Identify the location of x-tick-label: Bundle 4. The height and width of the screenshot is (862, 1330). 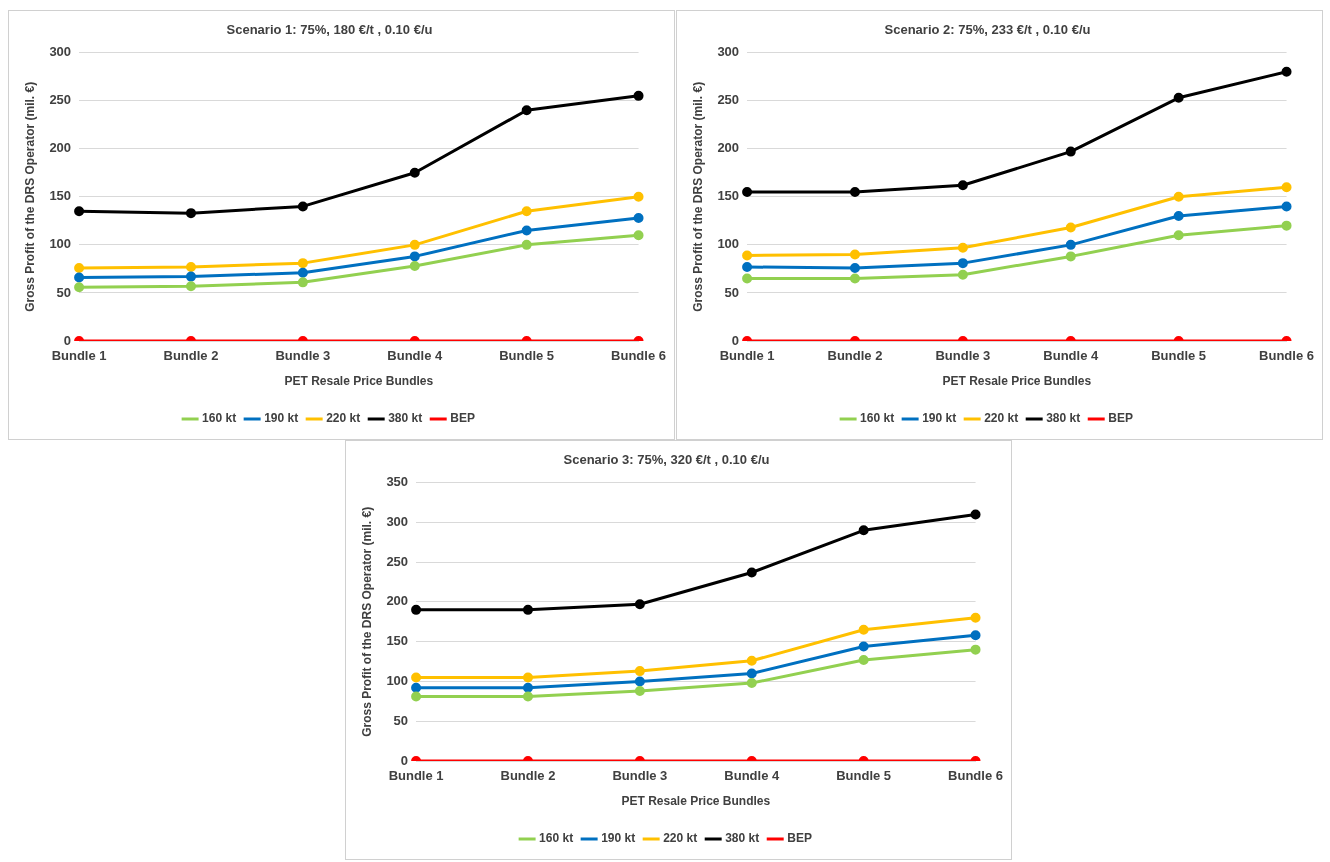
(752, 776).